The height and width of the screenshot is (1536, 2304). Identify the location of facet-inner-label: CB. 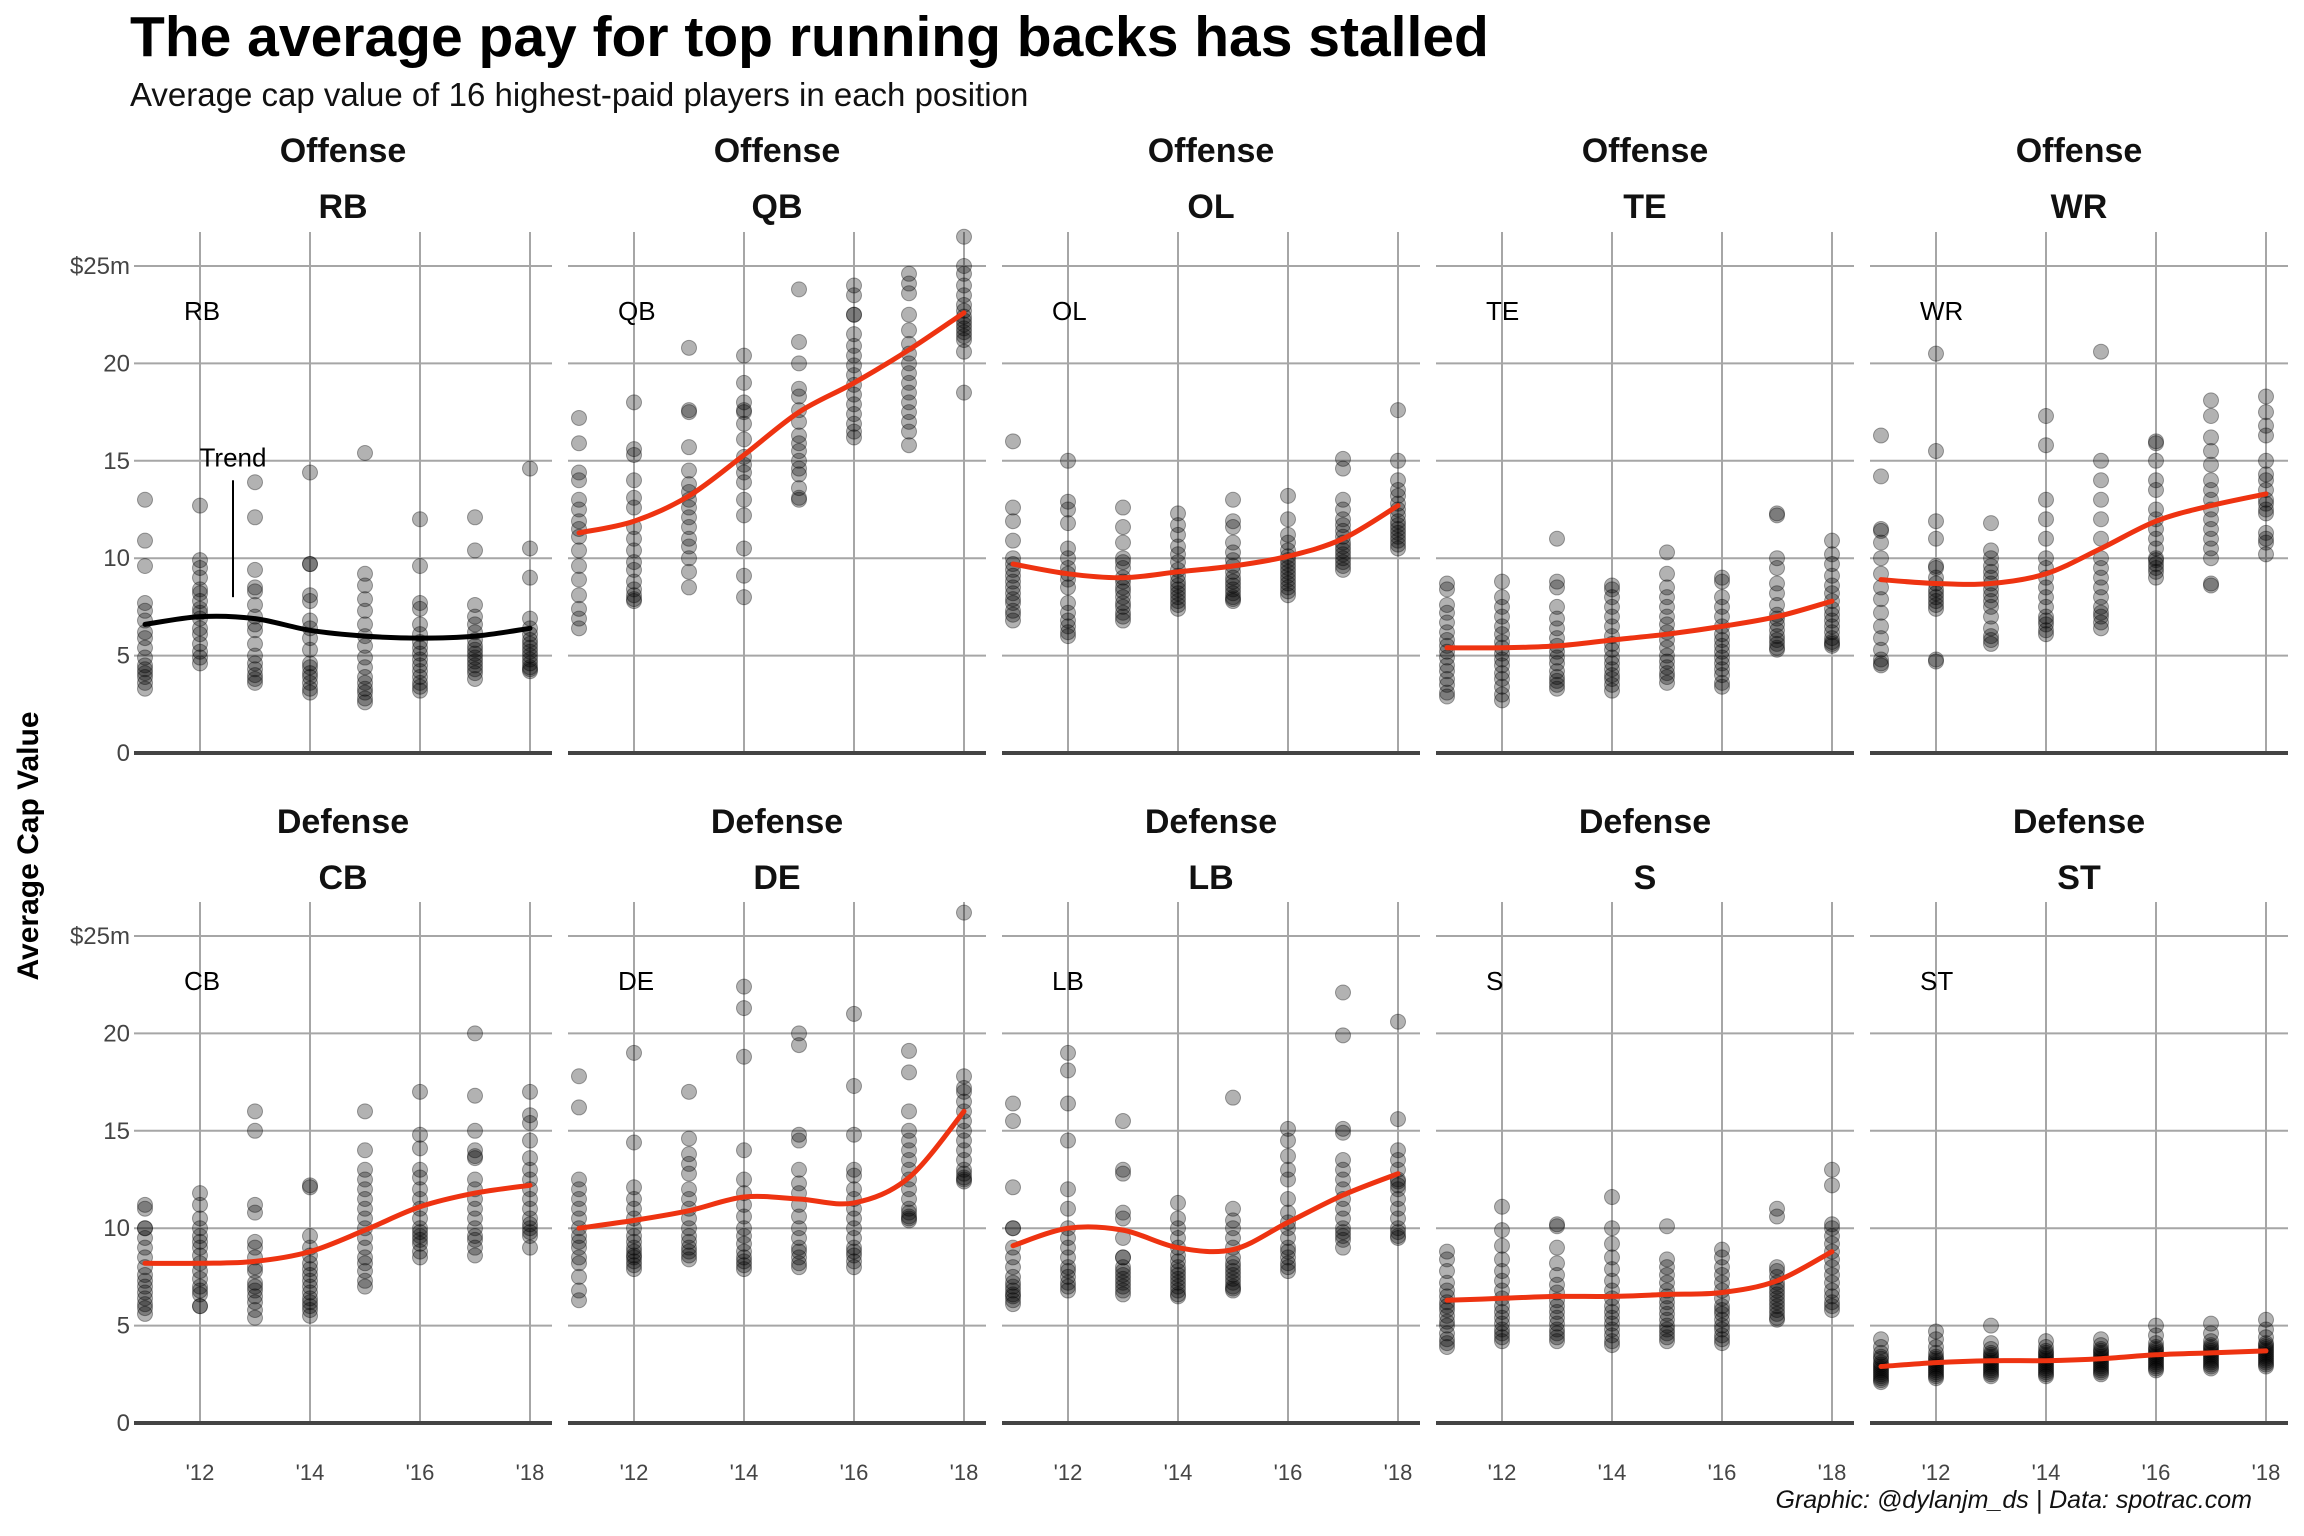
(202, 981).